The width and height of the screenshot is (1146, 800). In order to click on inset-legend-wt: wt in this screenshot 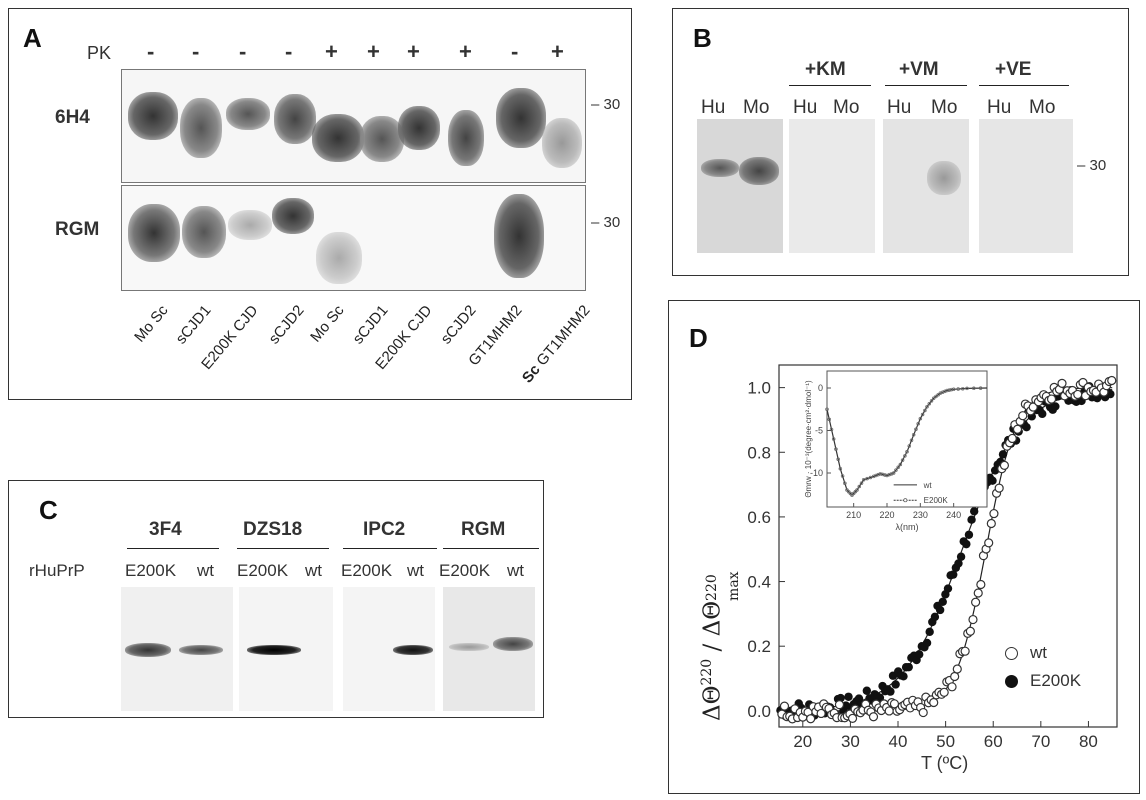, I will do `click(928, 485)`.